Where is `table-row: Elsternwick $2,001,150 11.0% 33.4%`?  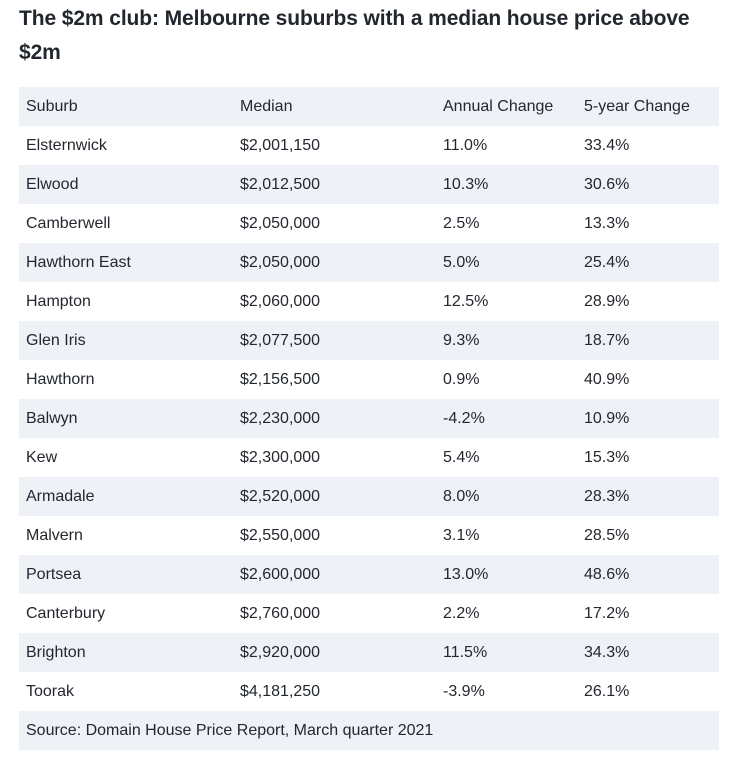
table-row: Elsternwick $2,001,150 11.0% 33.4% is located at coordinates (369, 145).